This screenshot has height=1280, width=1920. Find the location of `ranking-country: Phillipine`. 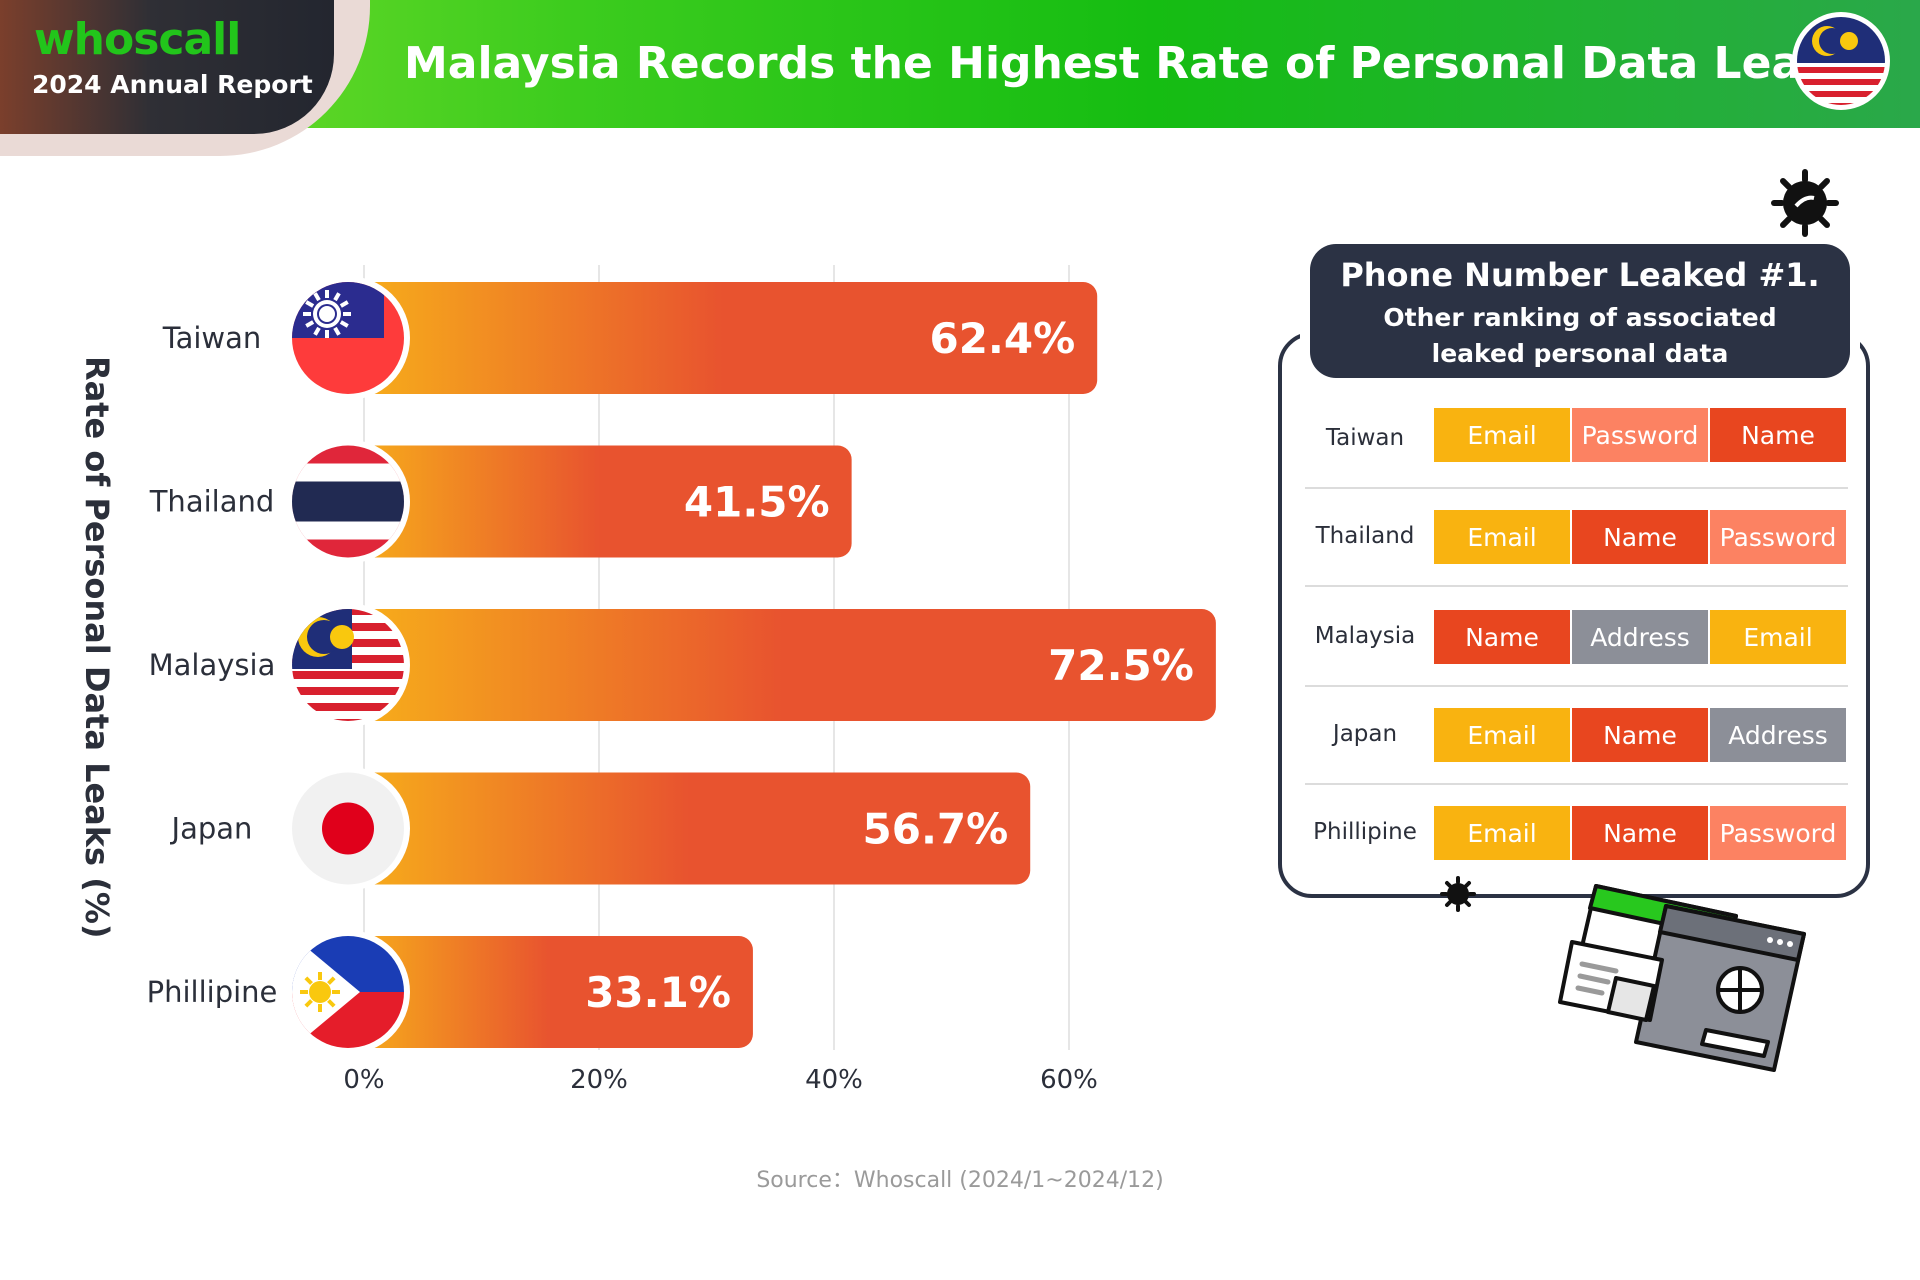

ranking-country: Phillipine is located at coordinates (1365, 832).